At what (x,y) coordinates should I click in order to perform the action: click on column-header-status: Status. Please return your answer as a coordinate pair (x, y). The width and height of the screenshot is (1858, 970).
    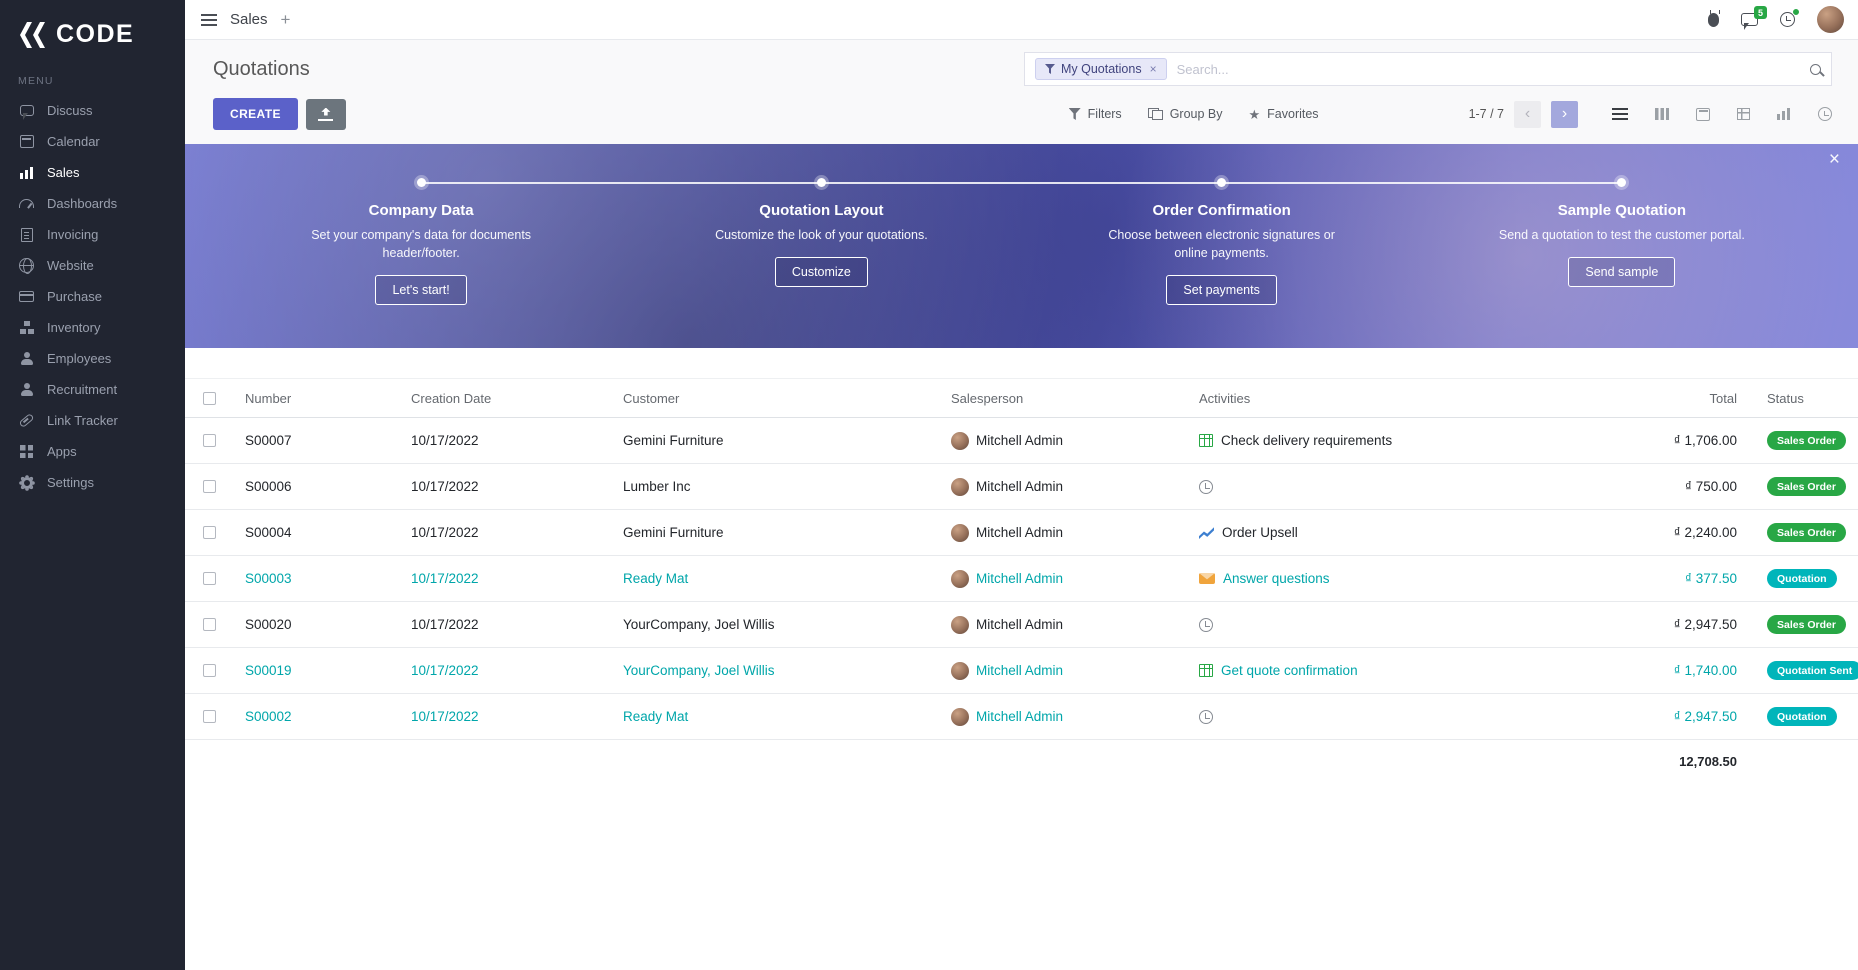
    Looking at the image, I should click on (1785, 398).